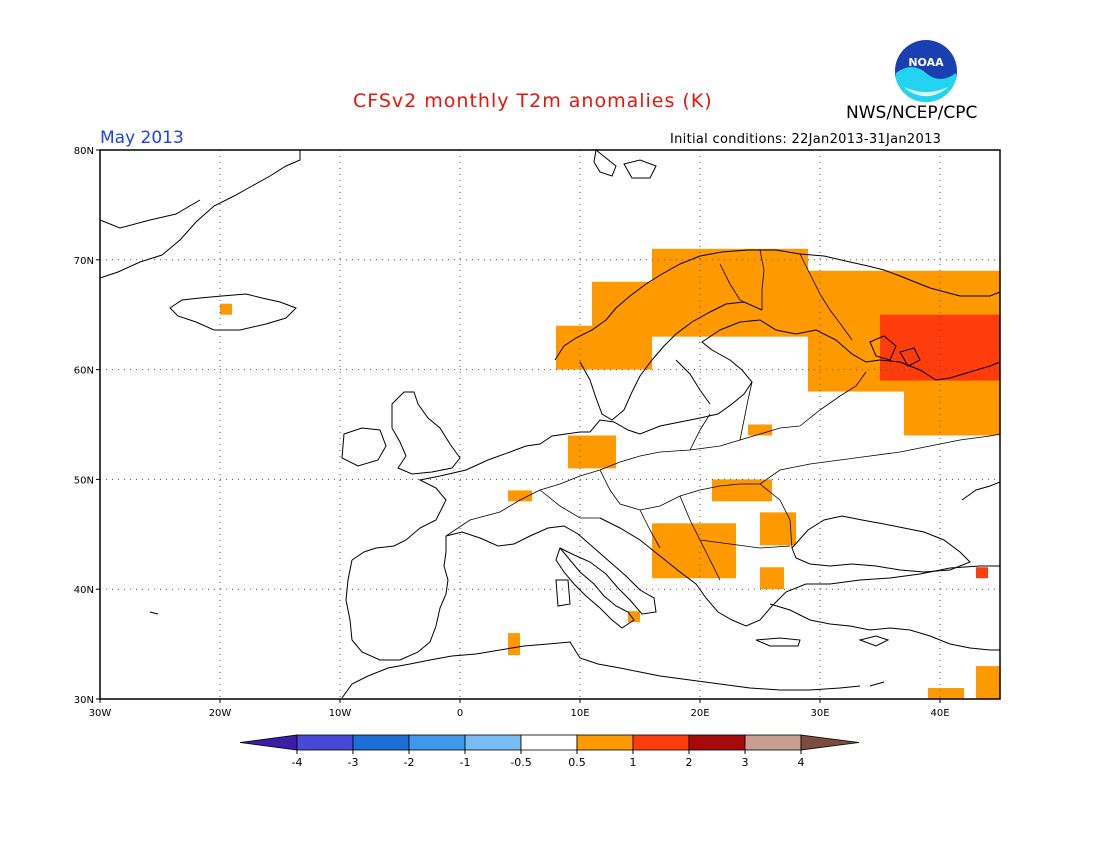  Describe the element at coordinates (397, 598) in the screenshot. I see `coastline-iberia` at that location.